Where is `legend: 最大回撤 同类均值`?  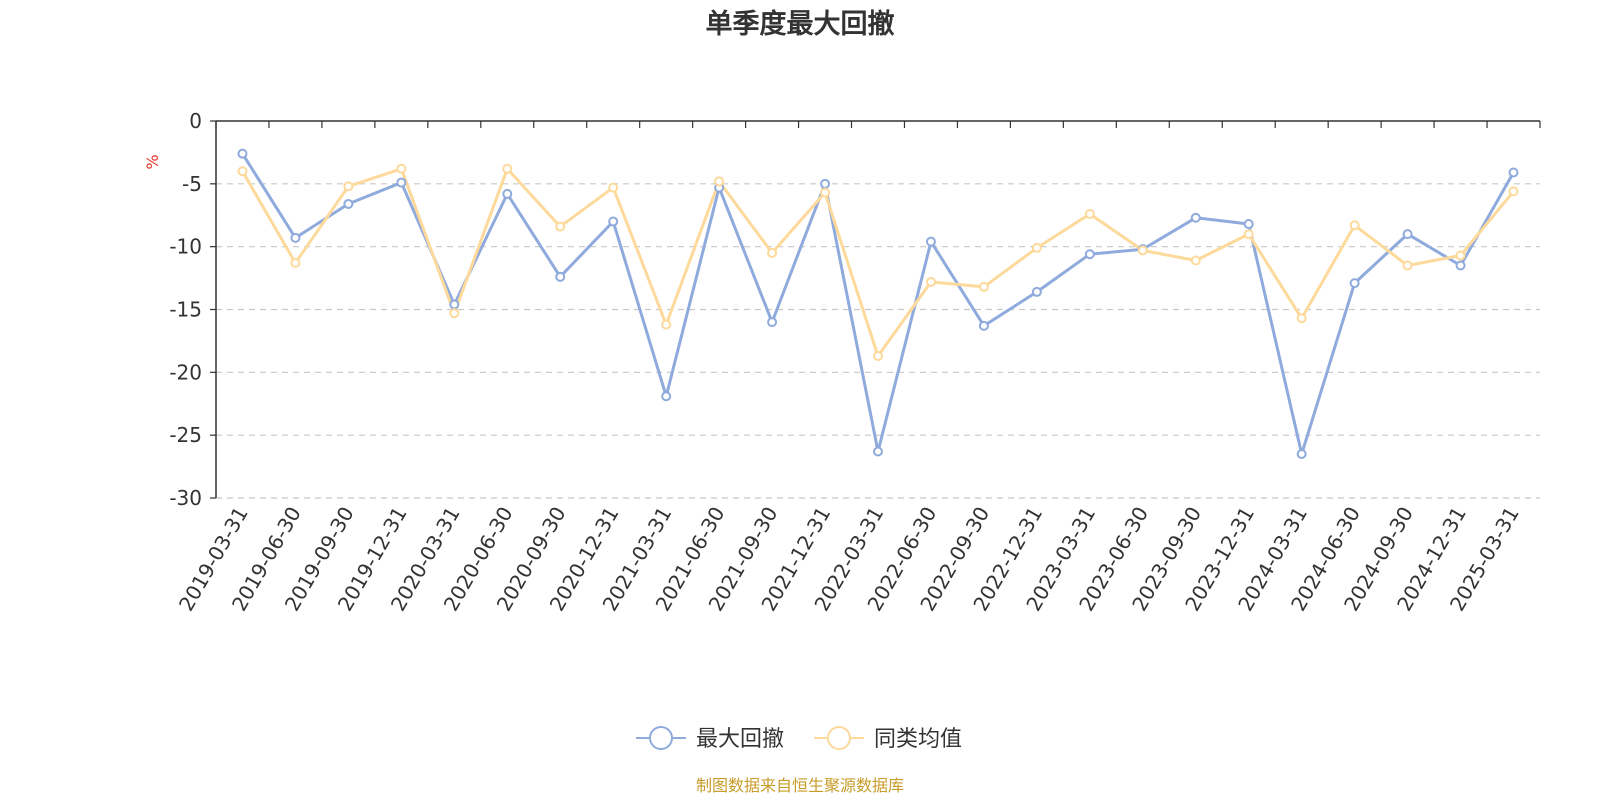 legend: 最大回撤 同类均值 is located at coordinates (799, 739).